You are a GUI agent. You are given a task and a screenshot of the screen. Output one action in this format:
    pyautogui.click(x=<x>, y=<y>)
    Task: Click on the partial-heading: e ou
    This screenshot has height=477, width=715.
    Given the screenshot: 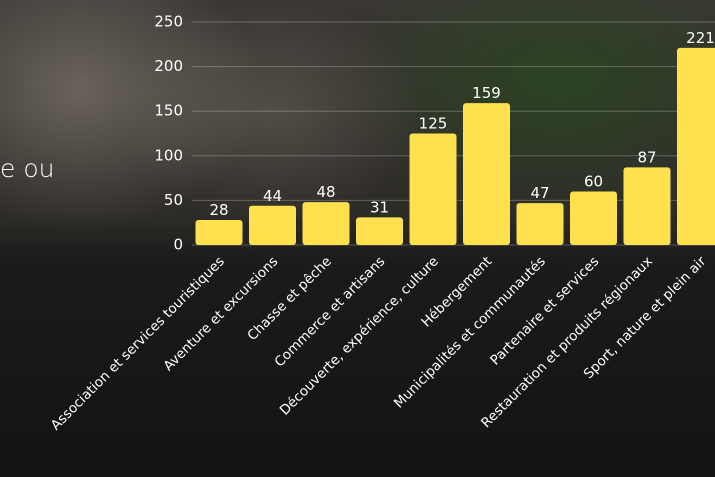 What is the action you would take?
    pyautogui.click(x=27, y=168)
    